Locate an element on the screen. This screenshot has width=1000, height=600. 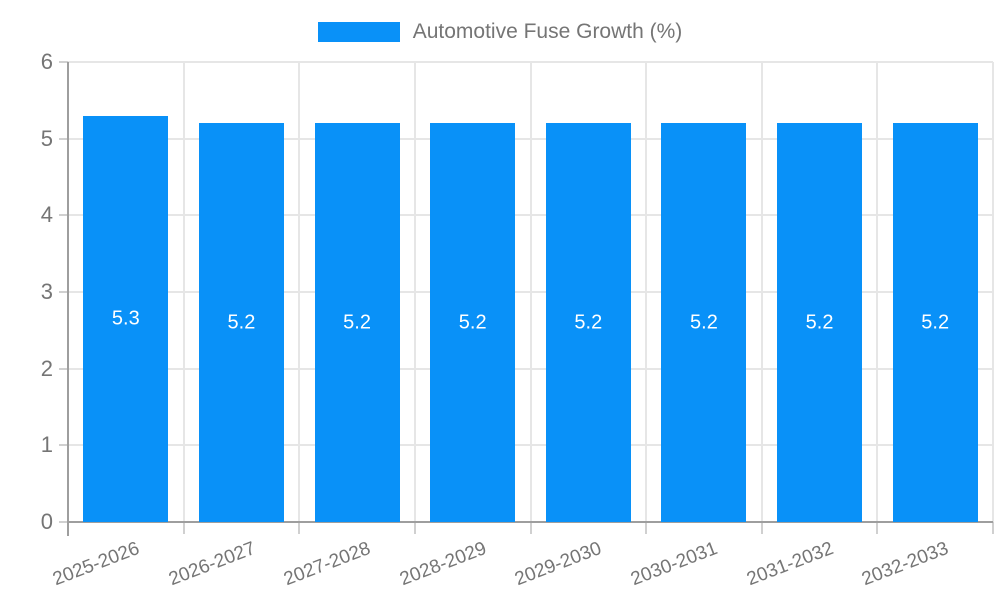
x-axis-label: 2029-2030 is located at coordinates (558, 564).